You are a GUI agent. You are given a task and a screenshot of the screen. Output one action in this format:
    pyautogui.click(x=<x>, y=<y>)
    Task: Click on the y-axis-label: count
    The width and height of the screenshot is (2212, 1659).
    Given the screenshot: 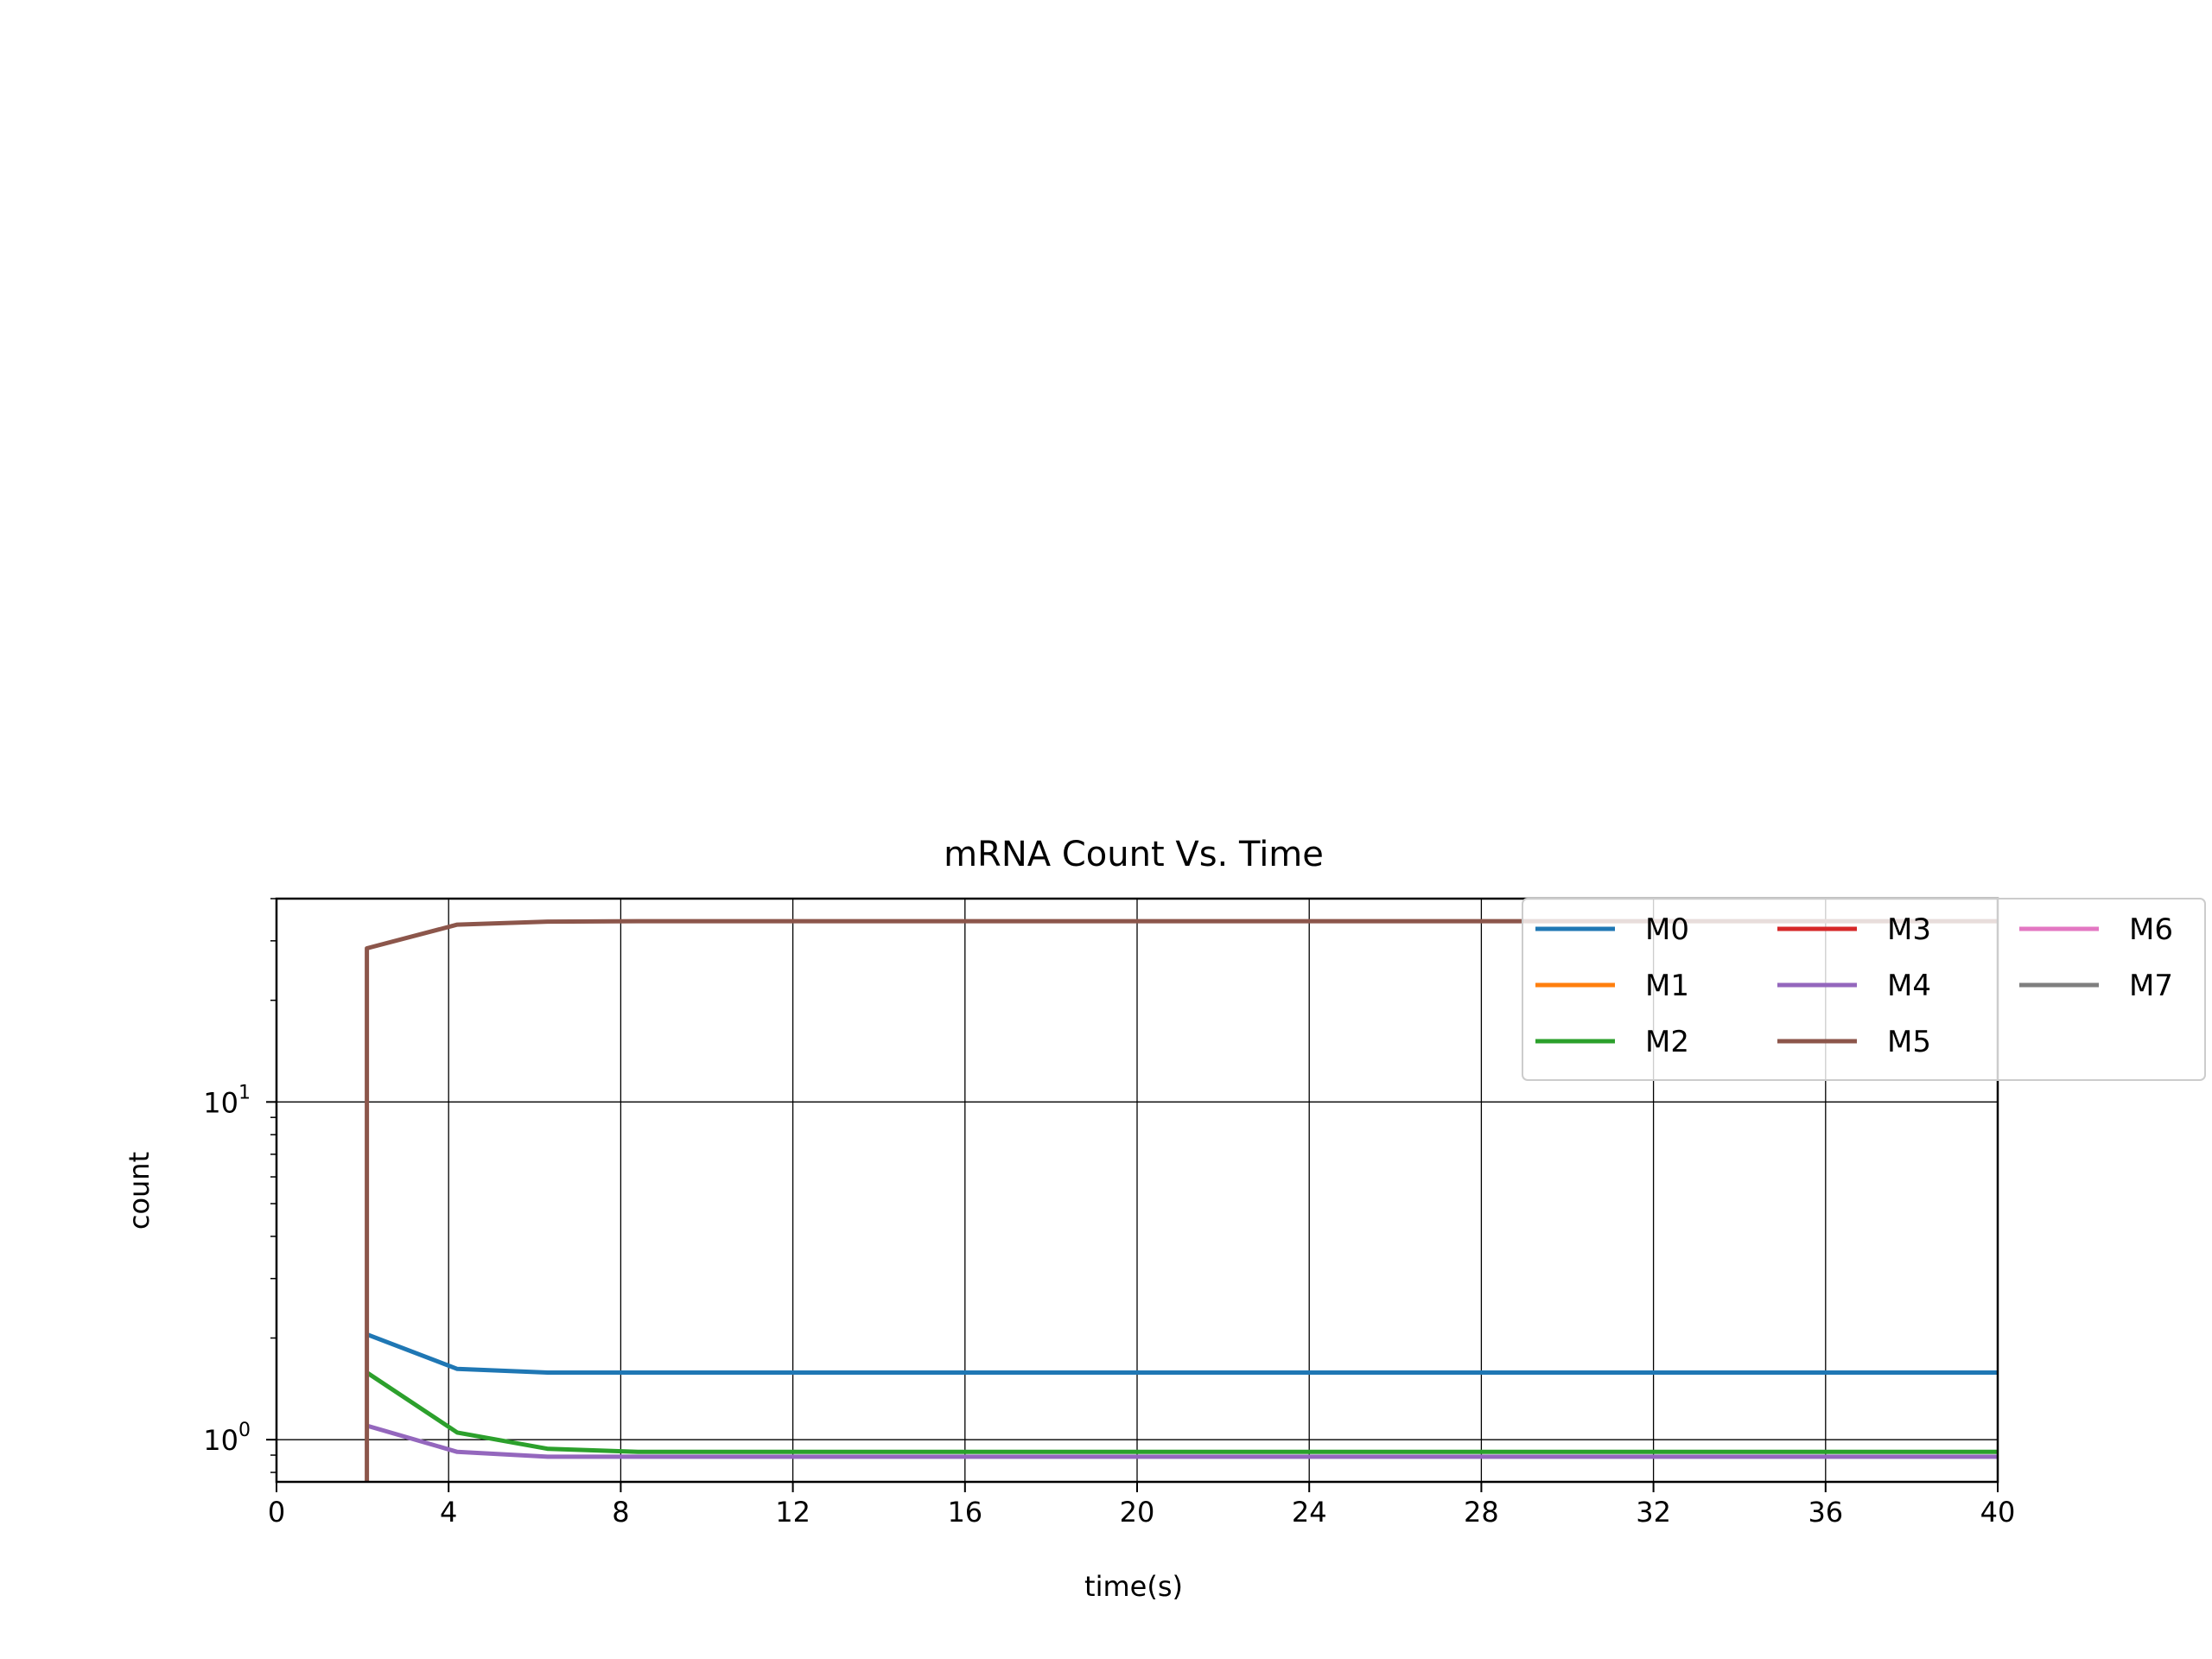 What is the action you would take?
    pyautogui.click(x=139, y=1191)
    